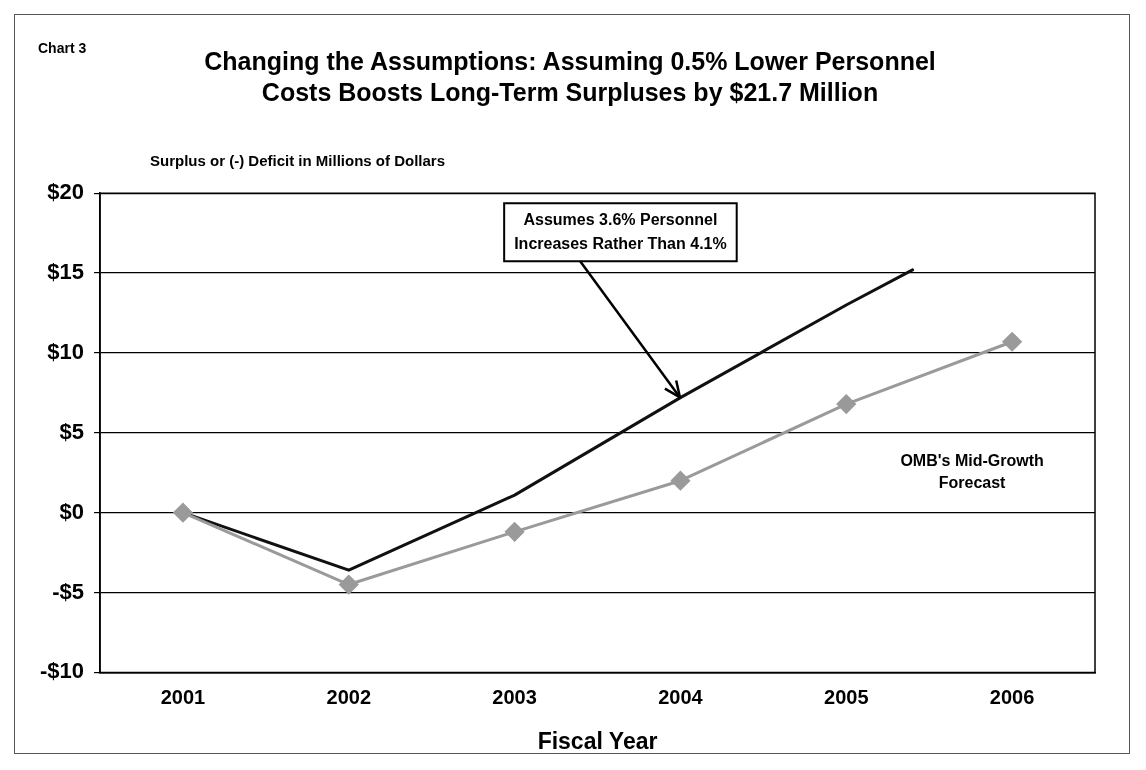  What do you see at coordinates (597, 740) in the screenshot?
I see `x-axis-title: Fiscal Year` at bounding box center [597, 740].